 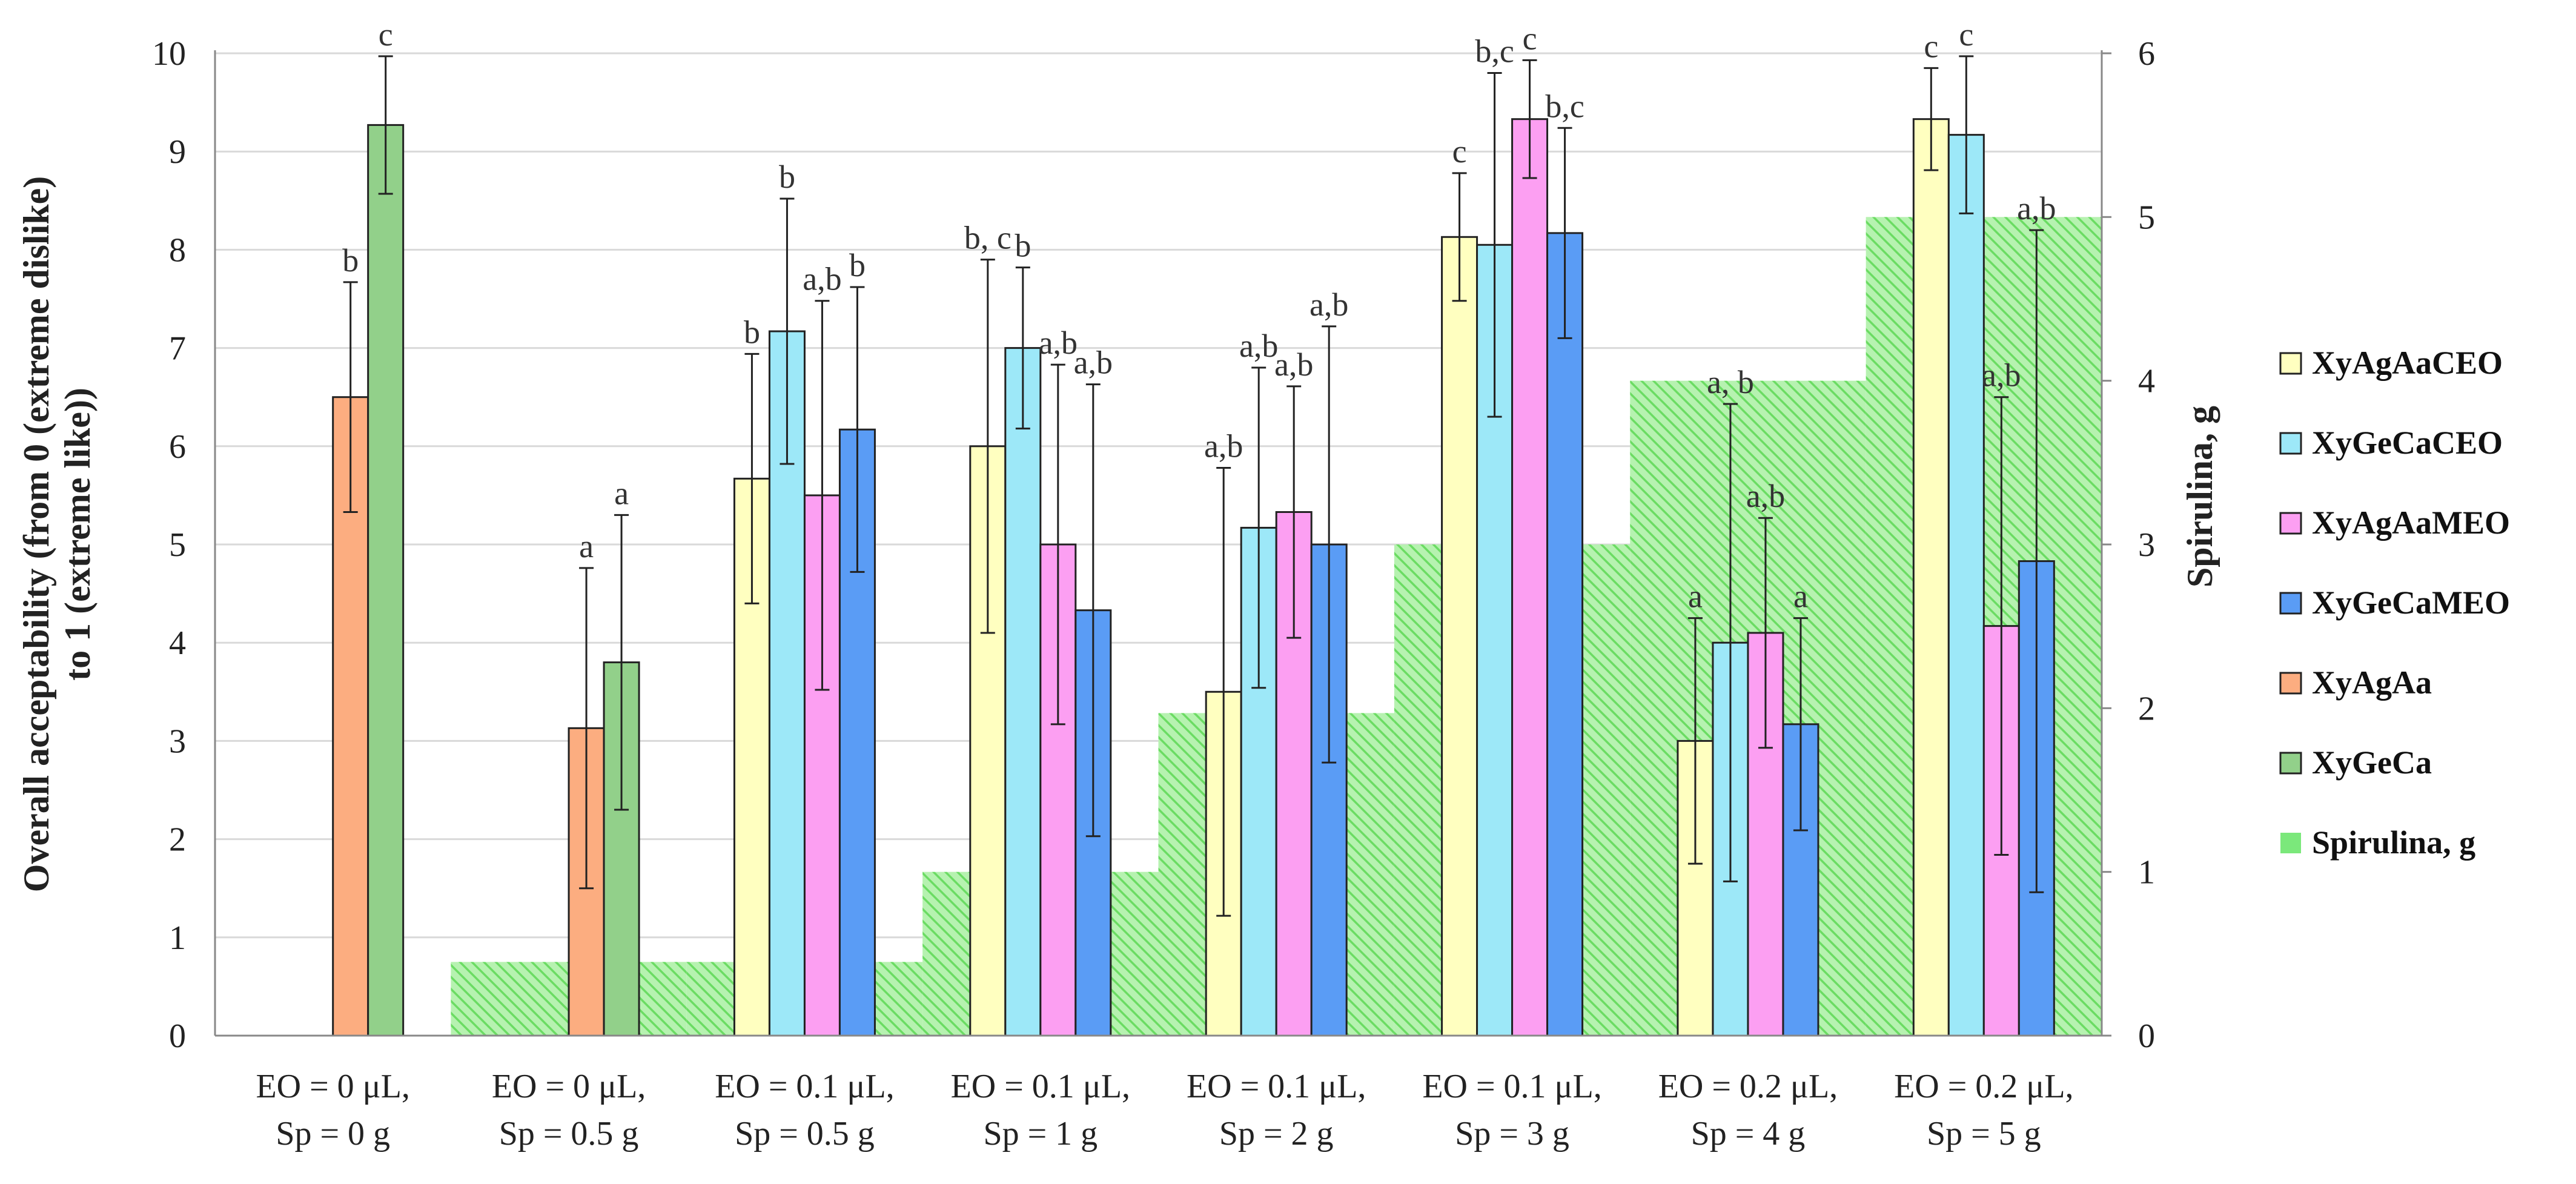 What do you see at coordinates (1730, 382) in the screenshot?
I see `significance-label: a, b` at bounding box center [1730, 382].